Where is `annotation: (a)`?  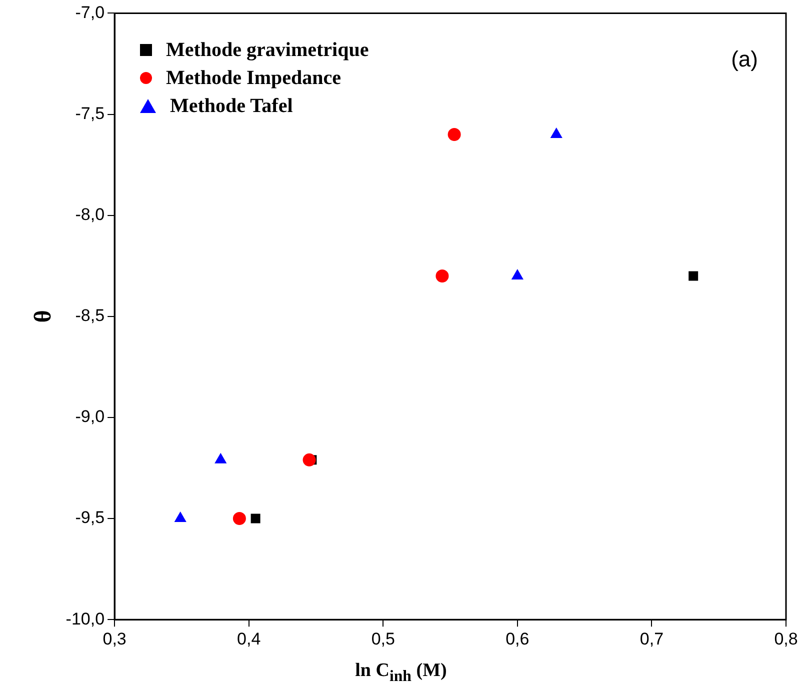
annotation: (a) is located at coordinates (744, 59).